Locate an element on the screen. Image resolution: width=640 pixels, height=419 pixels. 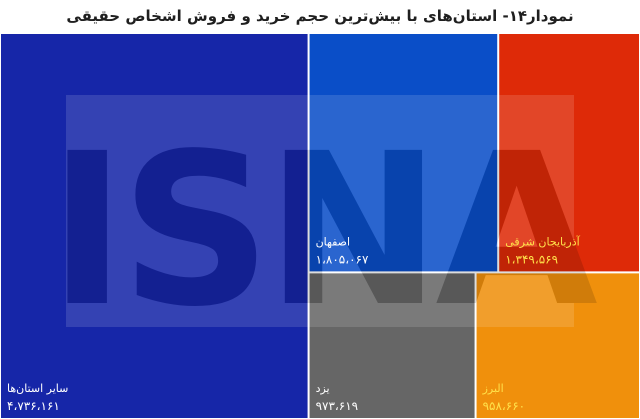
tile-label: یزد is located at coordinates (323, 388).